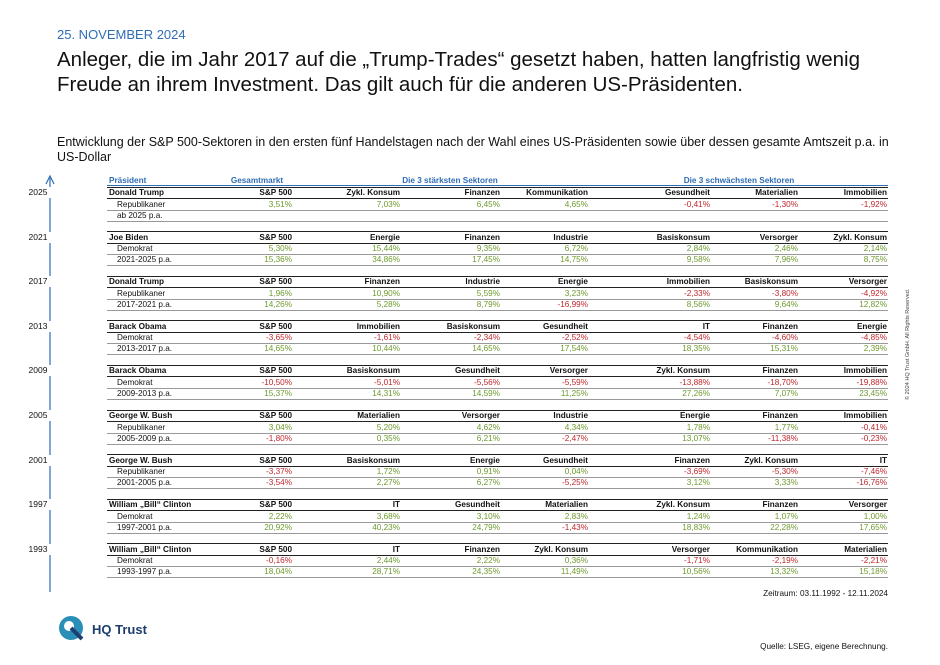 The image size is (940, 665). Describe the element at coordinates (150, 549) in the screenshot. I see `president: William „Bill“ Clinton` at that location.